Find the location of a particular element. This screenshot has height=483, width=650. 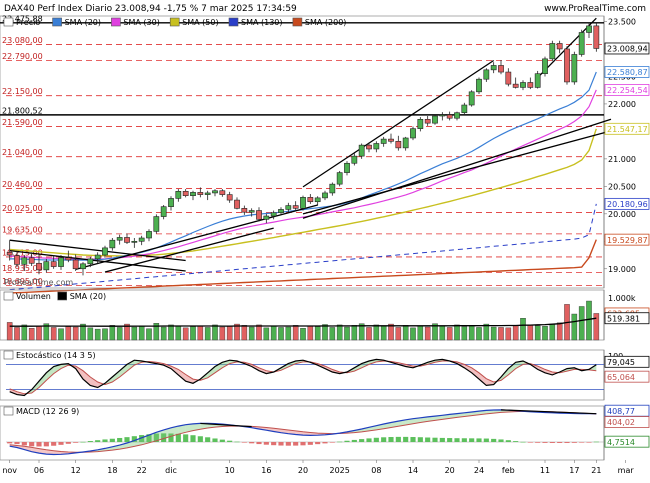

x-axis-label: nov is located at coordinates (9, 470).